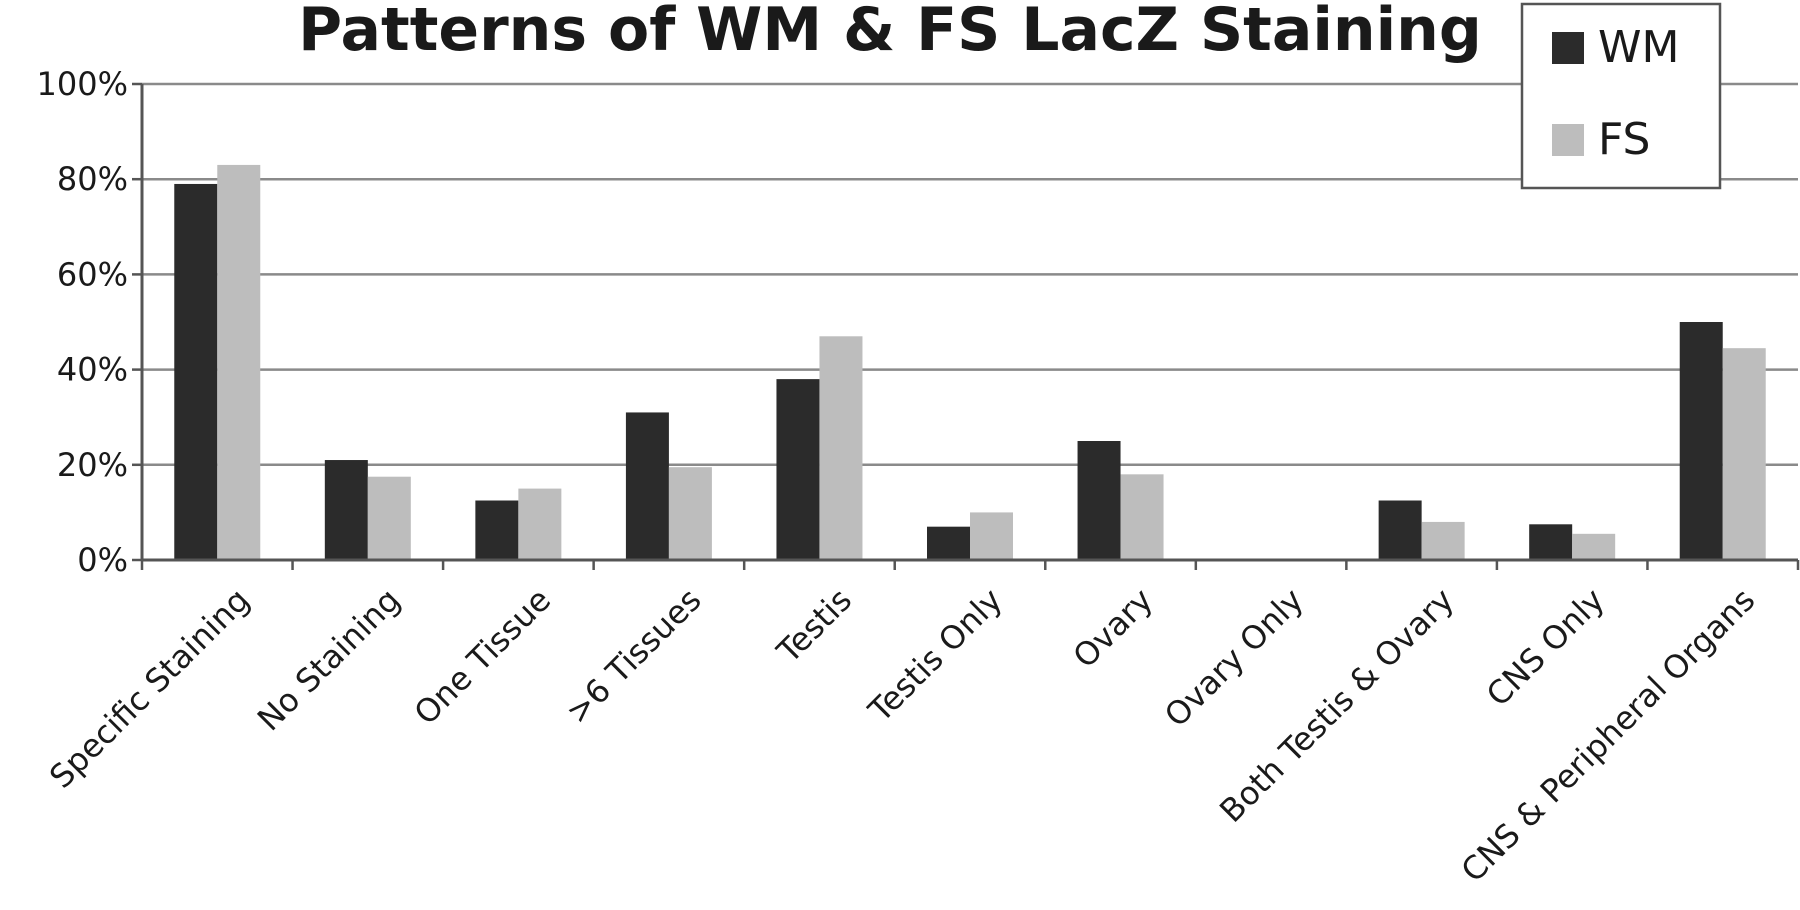 This screenshot has width=1800, height=910. What do you see at coordinates (82, 84) in the screenshot?
I see `y-tick-label: 100%` at bounding box center [82, 84].